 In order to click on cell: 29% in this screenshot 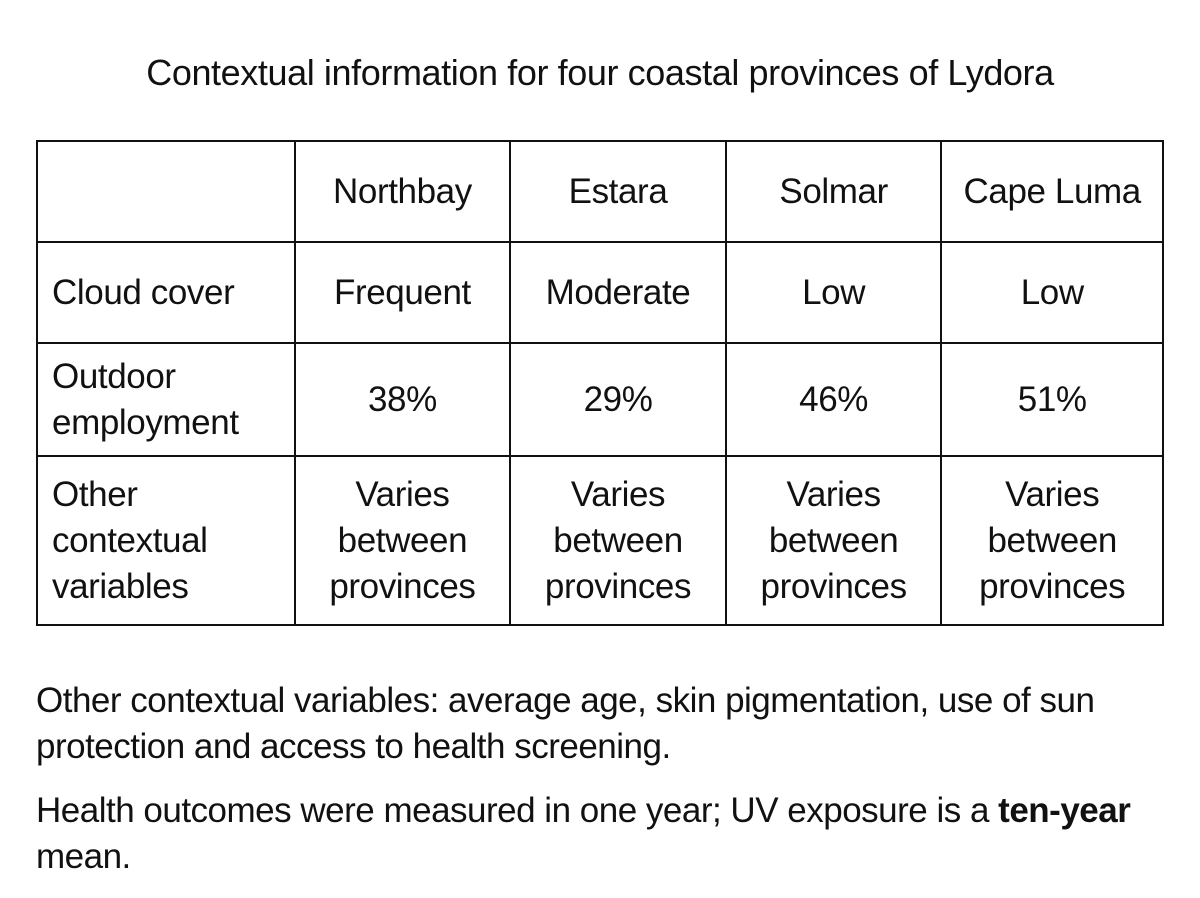, I will do `click(618, 399)`.